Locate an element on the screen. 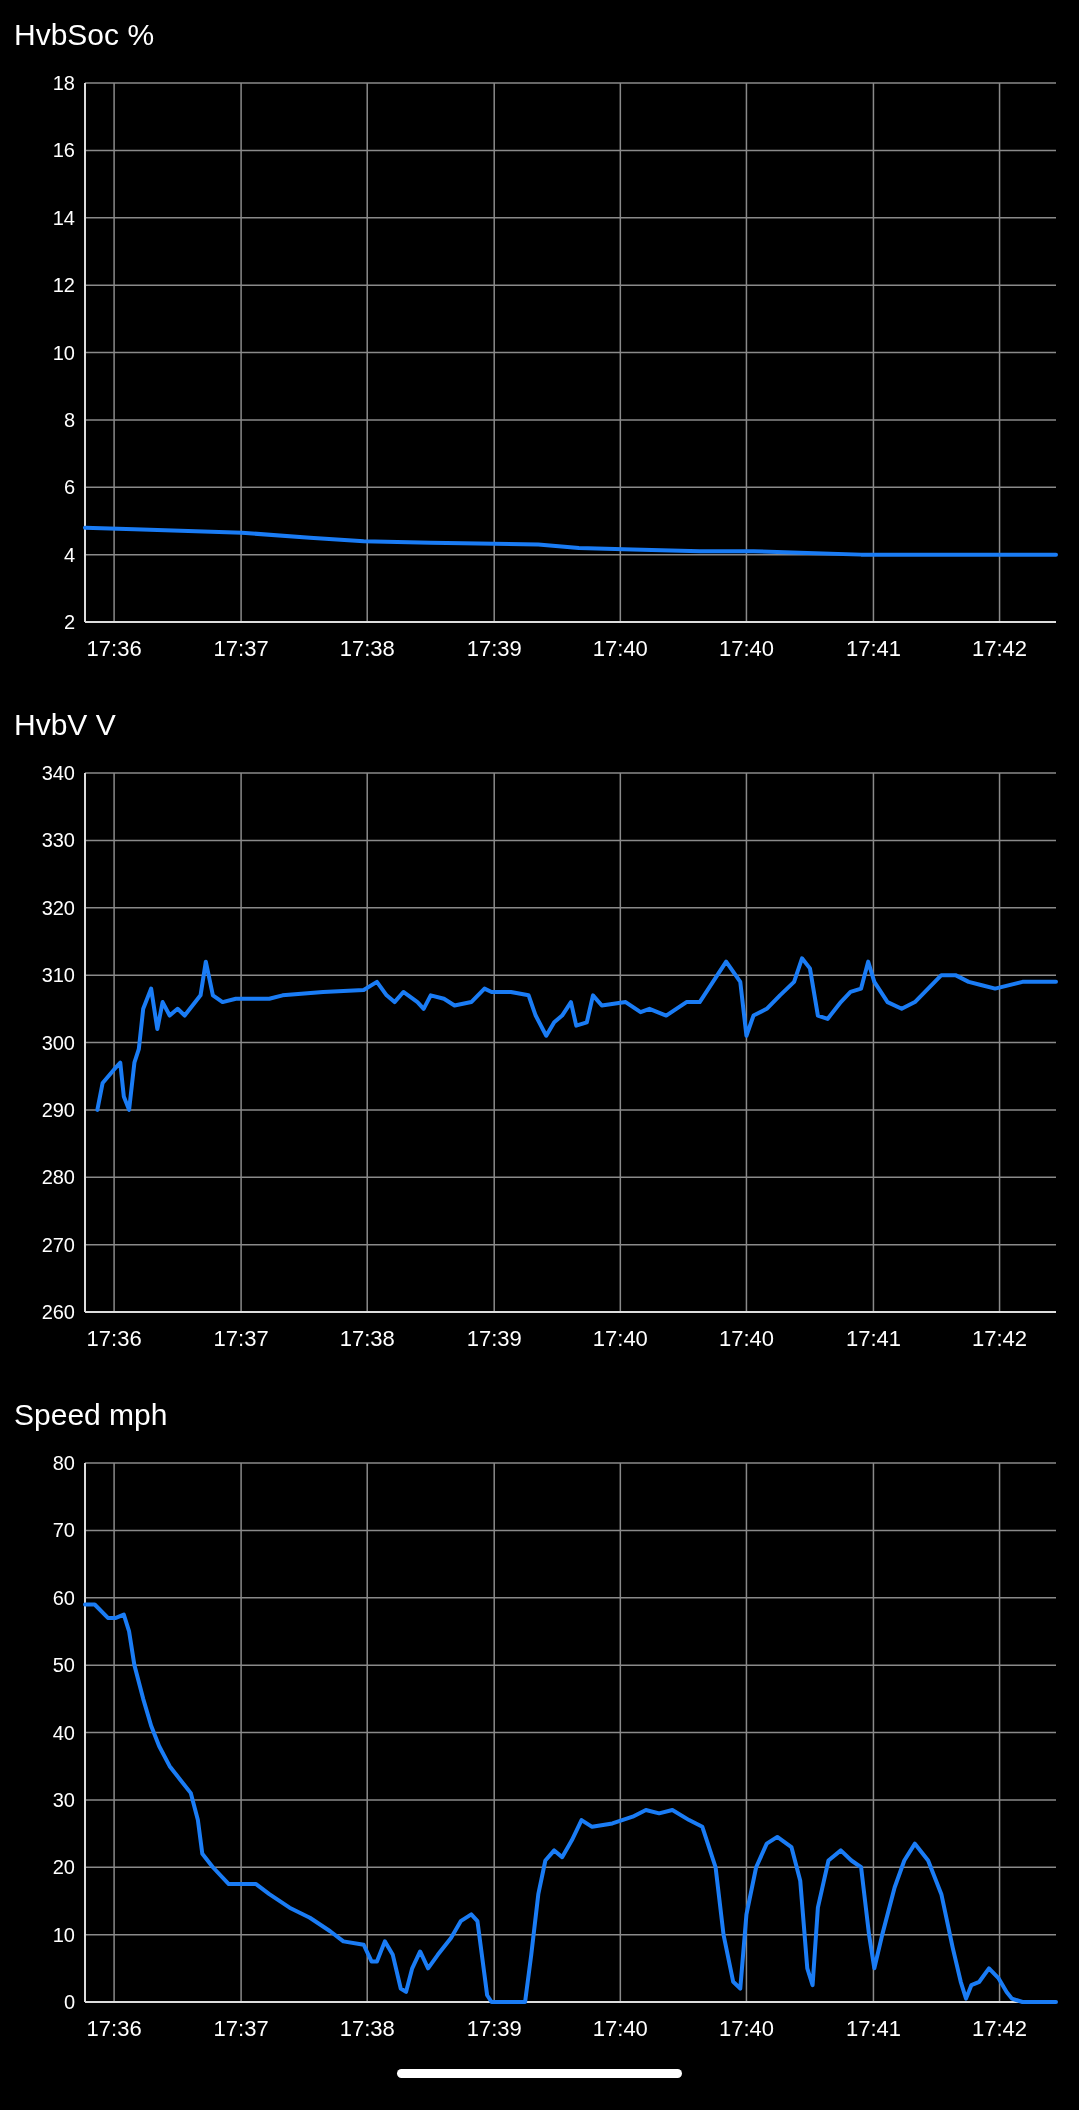 This screenshot has width=1079, height=2110. y-tick-label: 290 is located at coordinates (58, 1109).